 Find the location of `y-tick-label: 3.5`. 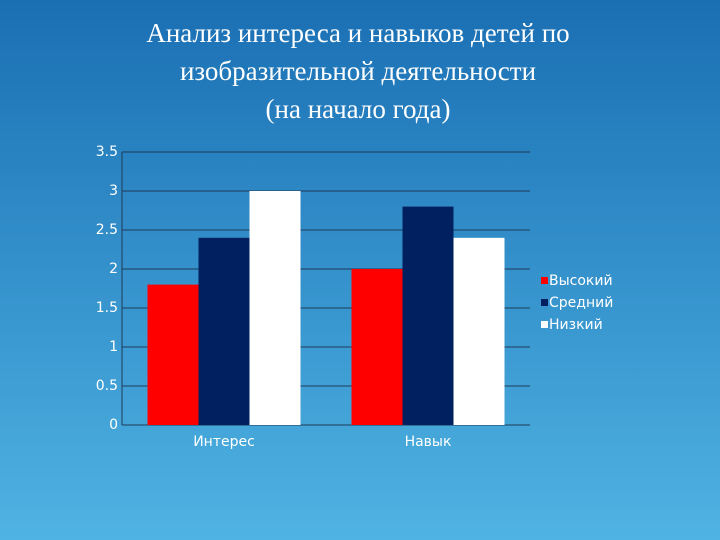

y-tick-label: 3.5 is located at coordinates (107, 152).